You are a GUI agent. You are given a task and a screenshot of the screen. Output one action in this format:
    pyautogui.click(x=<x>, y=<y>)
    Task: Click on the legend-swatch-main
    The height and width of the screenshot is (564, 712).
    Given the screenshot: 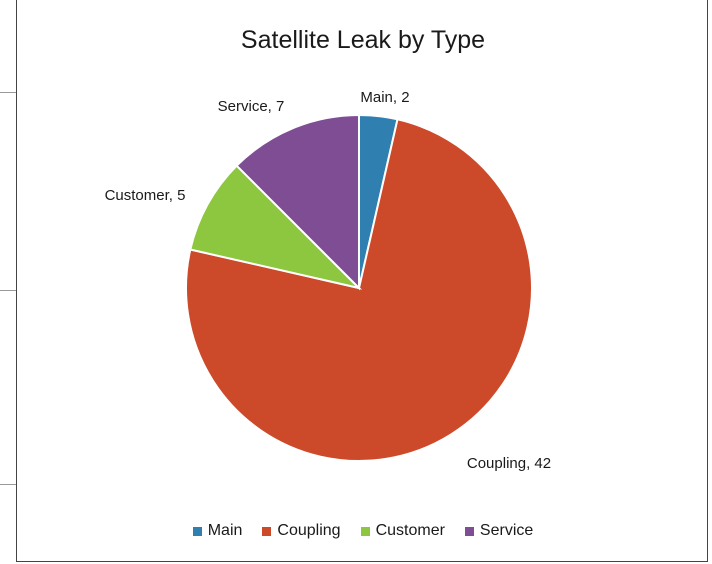 What is the action you would take?
    pyautogui.click(x=197, y=531)
    